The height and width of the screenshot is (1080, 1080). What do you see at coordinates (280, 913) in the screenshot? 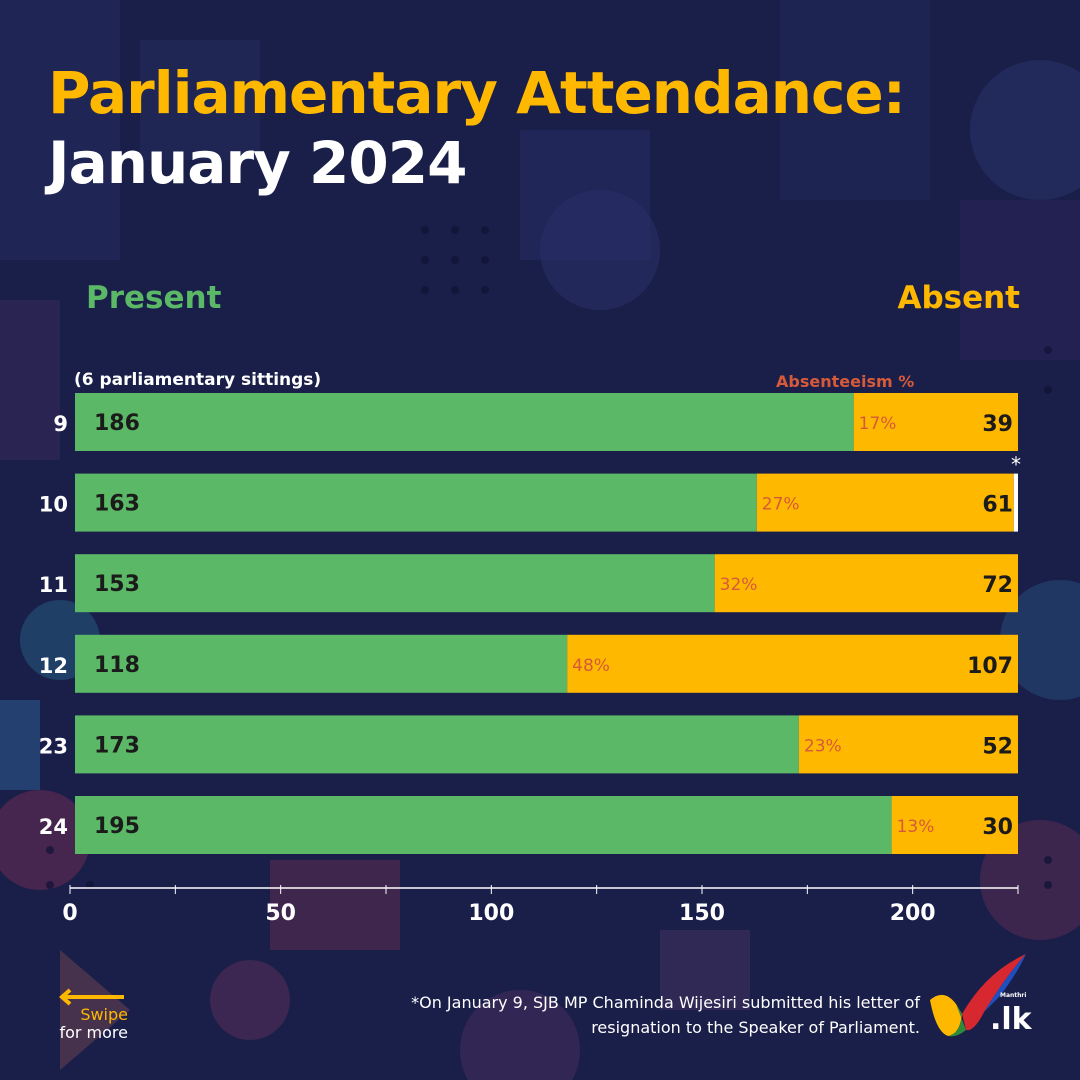
I see `x-tick-label: 50` at bounding box center [280, 913].